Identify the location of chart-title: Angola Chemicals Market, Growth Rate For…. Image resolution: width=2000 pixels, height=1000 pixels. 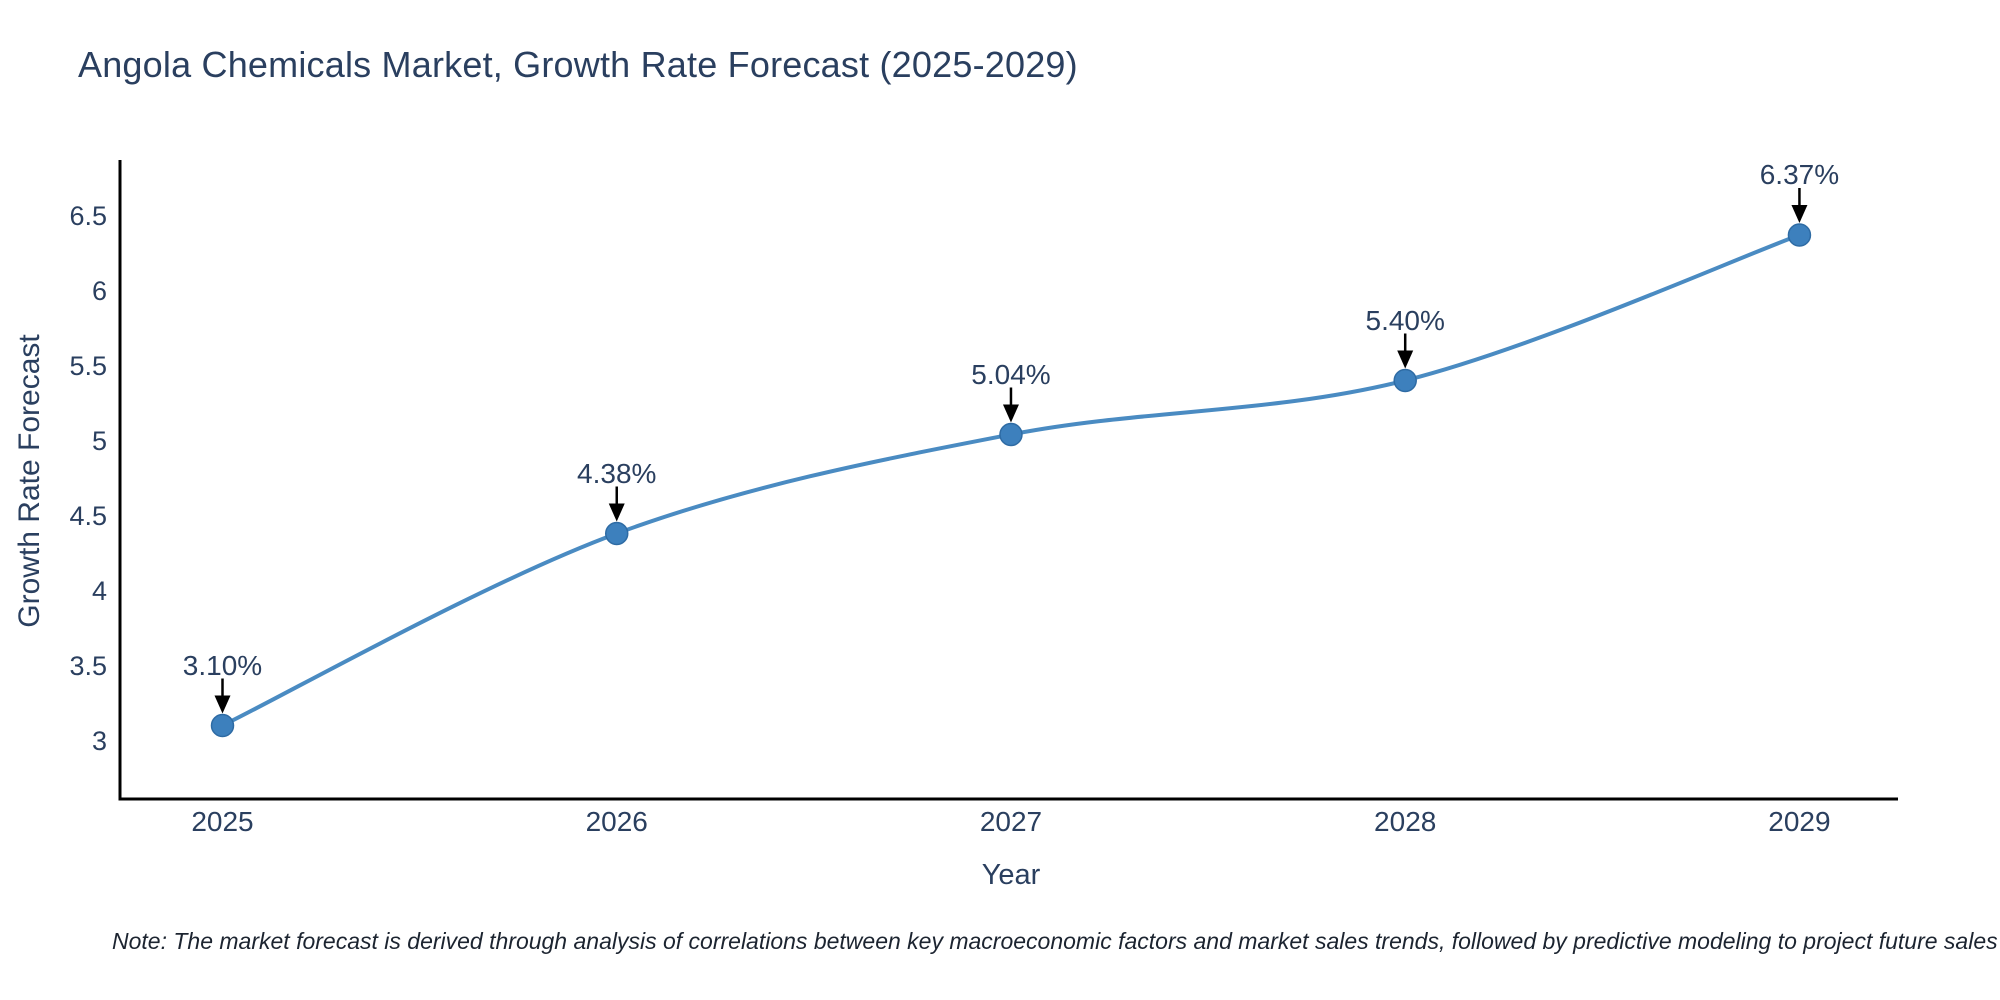
(578, 64).